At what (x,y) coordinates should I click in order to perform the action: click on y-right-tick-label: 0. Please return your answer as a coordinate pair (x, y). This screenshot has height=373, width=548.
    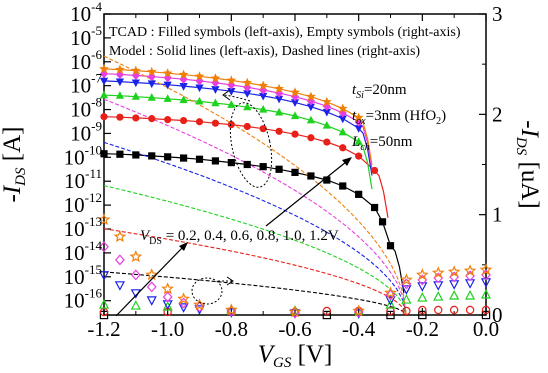
    Looking at the image, I should click on (497, 315).